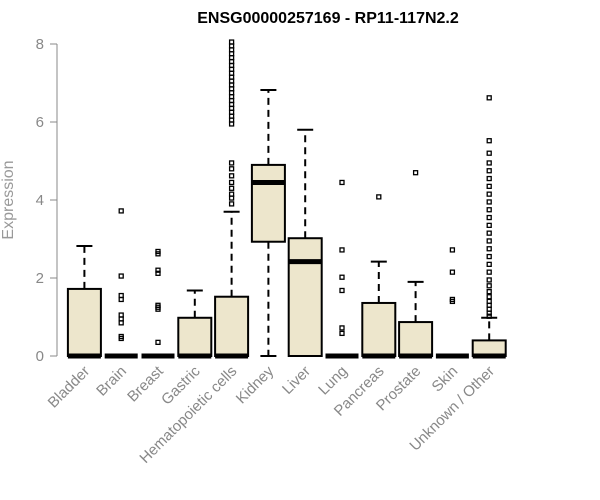 The height and width of the screenshot is (500, 600). What do you see at coordinates (8, 199) in the screenshot?
I see `y-axis-label: Expression` at bounding box center [8, 199].